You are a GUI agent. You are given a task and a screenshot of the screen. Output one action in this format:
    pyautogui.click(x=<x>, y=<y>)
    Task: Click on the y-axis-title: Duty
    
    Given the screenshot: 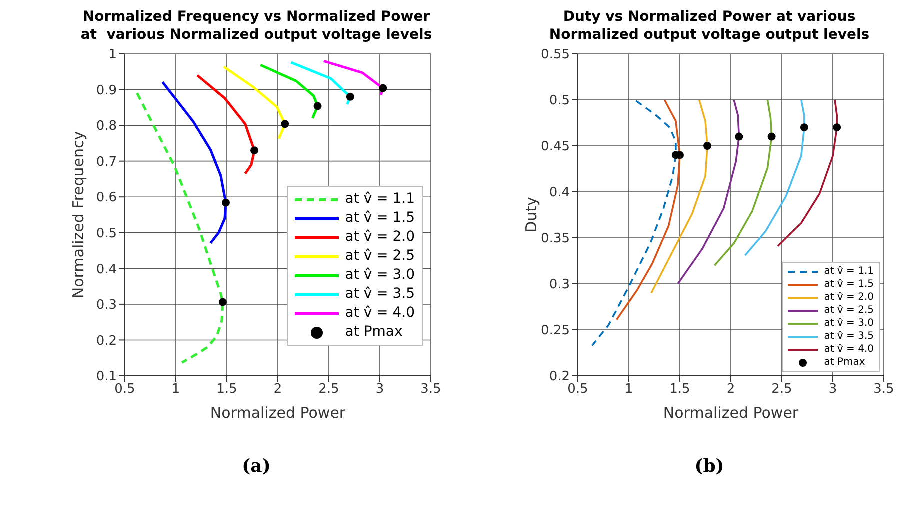 What is the action you would take?
    pyautogui.click(x=531, y=214)
    